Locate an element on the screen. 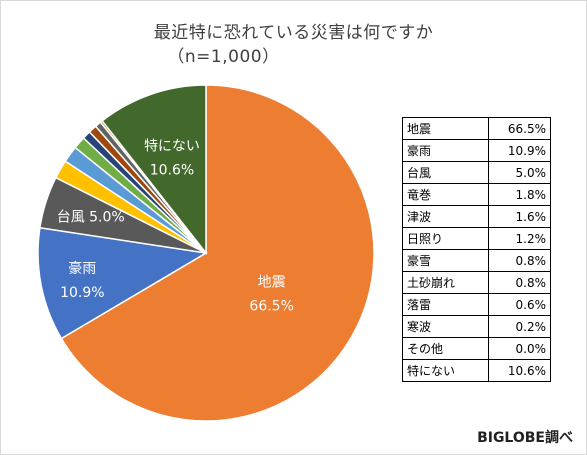 The image size is (587, 455). slice-label-特にない: 特にない is located at coordinates (172, 147).